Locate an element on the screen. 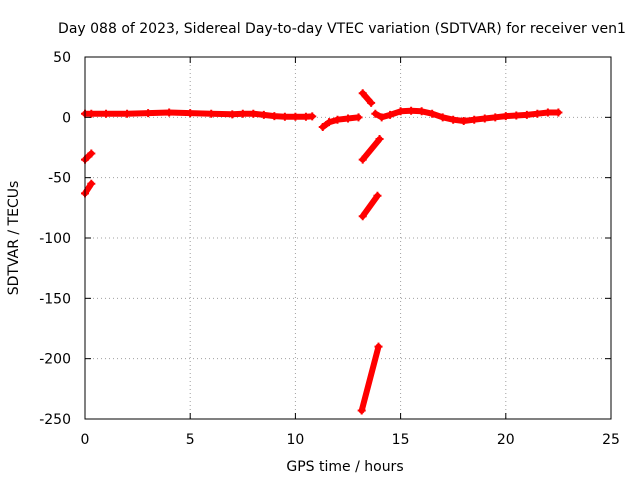 The image size is (640, 480). x-tick-label: 15 is located at coordinates (401, 440).